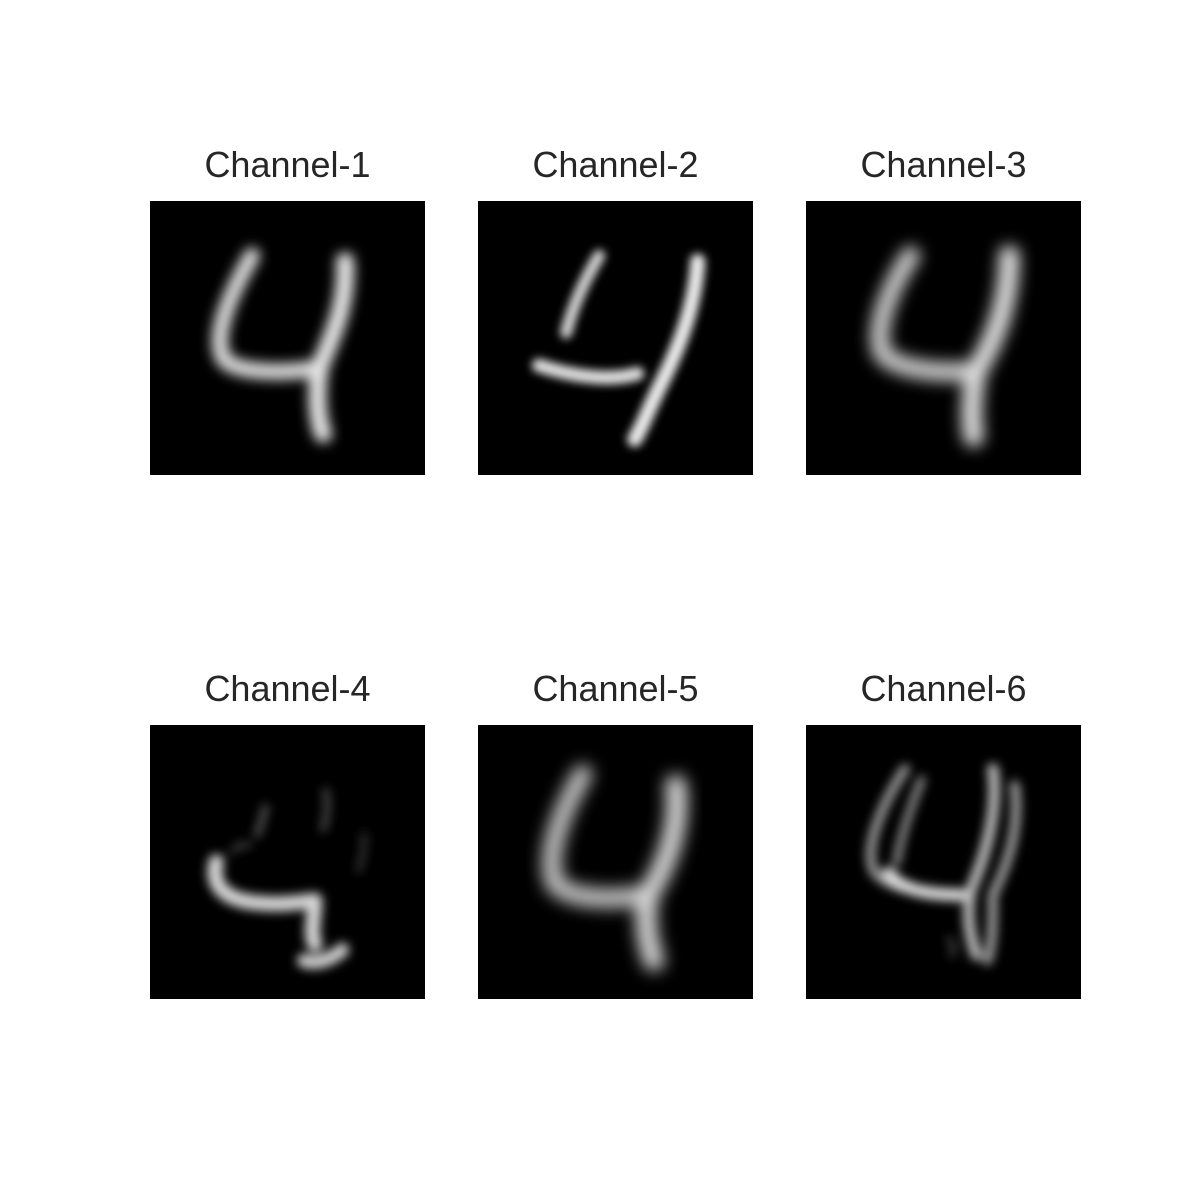 The image size is (1200, 1200). I want to click on channel-1-image, so click(287, 338).